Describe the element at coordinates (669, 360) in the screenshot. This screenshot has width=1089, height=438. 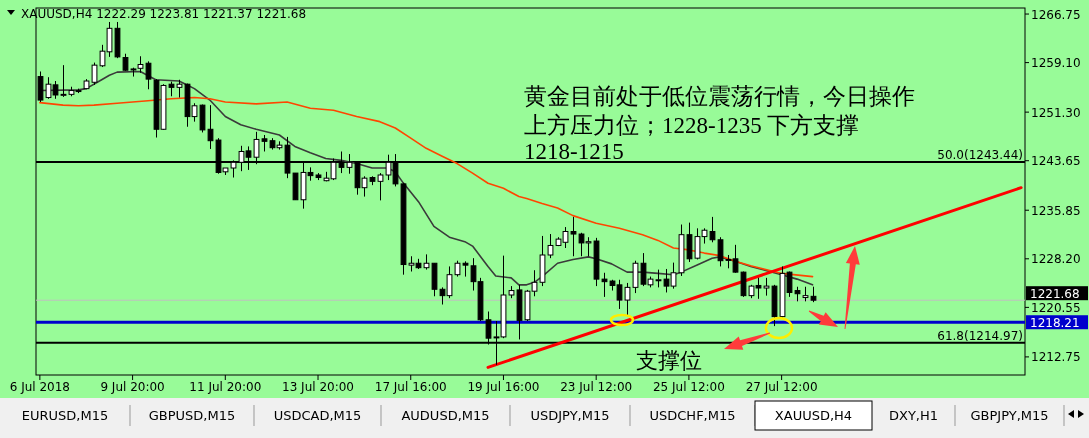
I see `annotation: 支撑位` at that location.